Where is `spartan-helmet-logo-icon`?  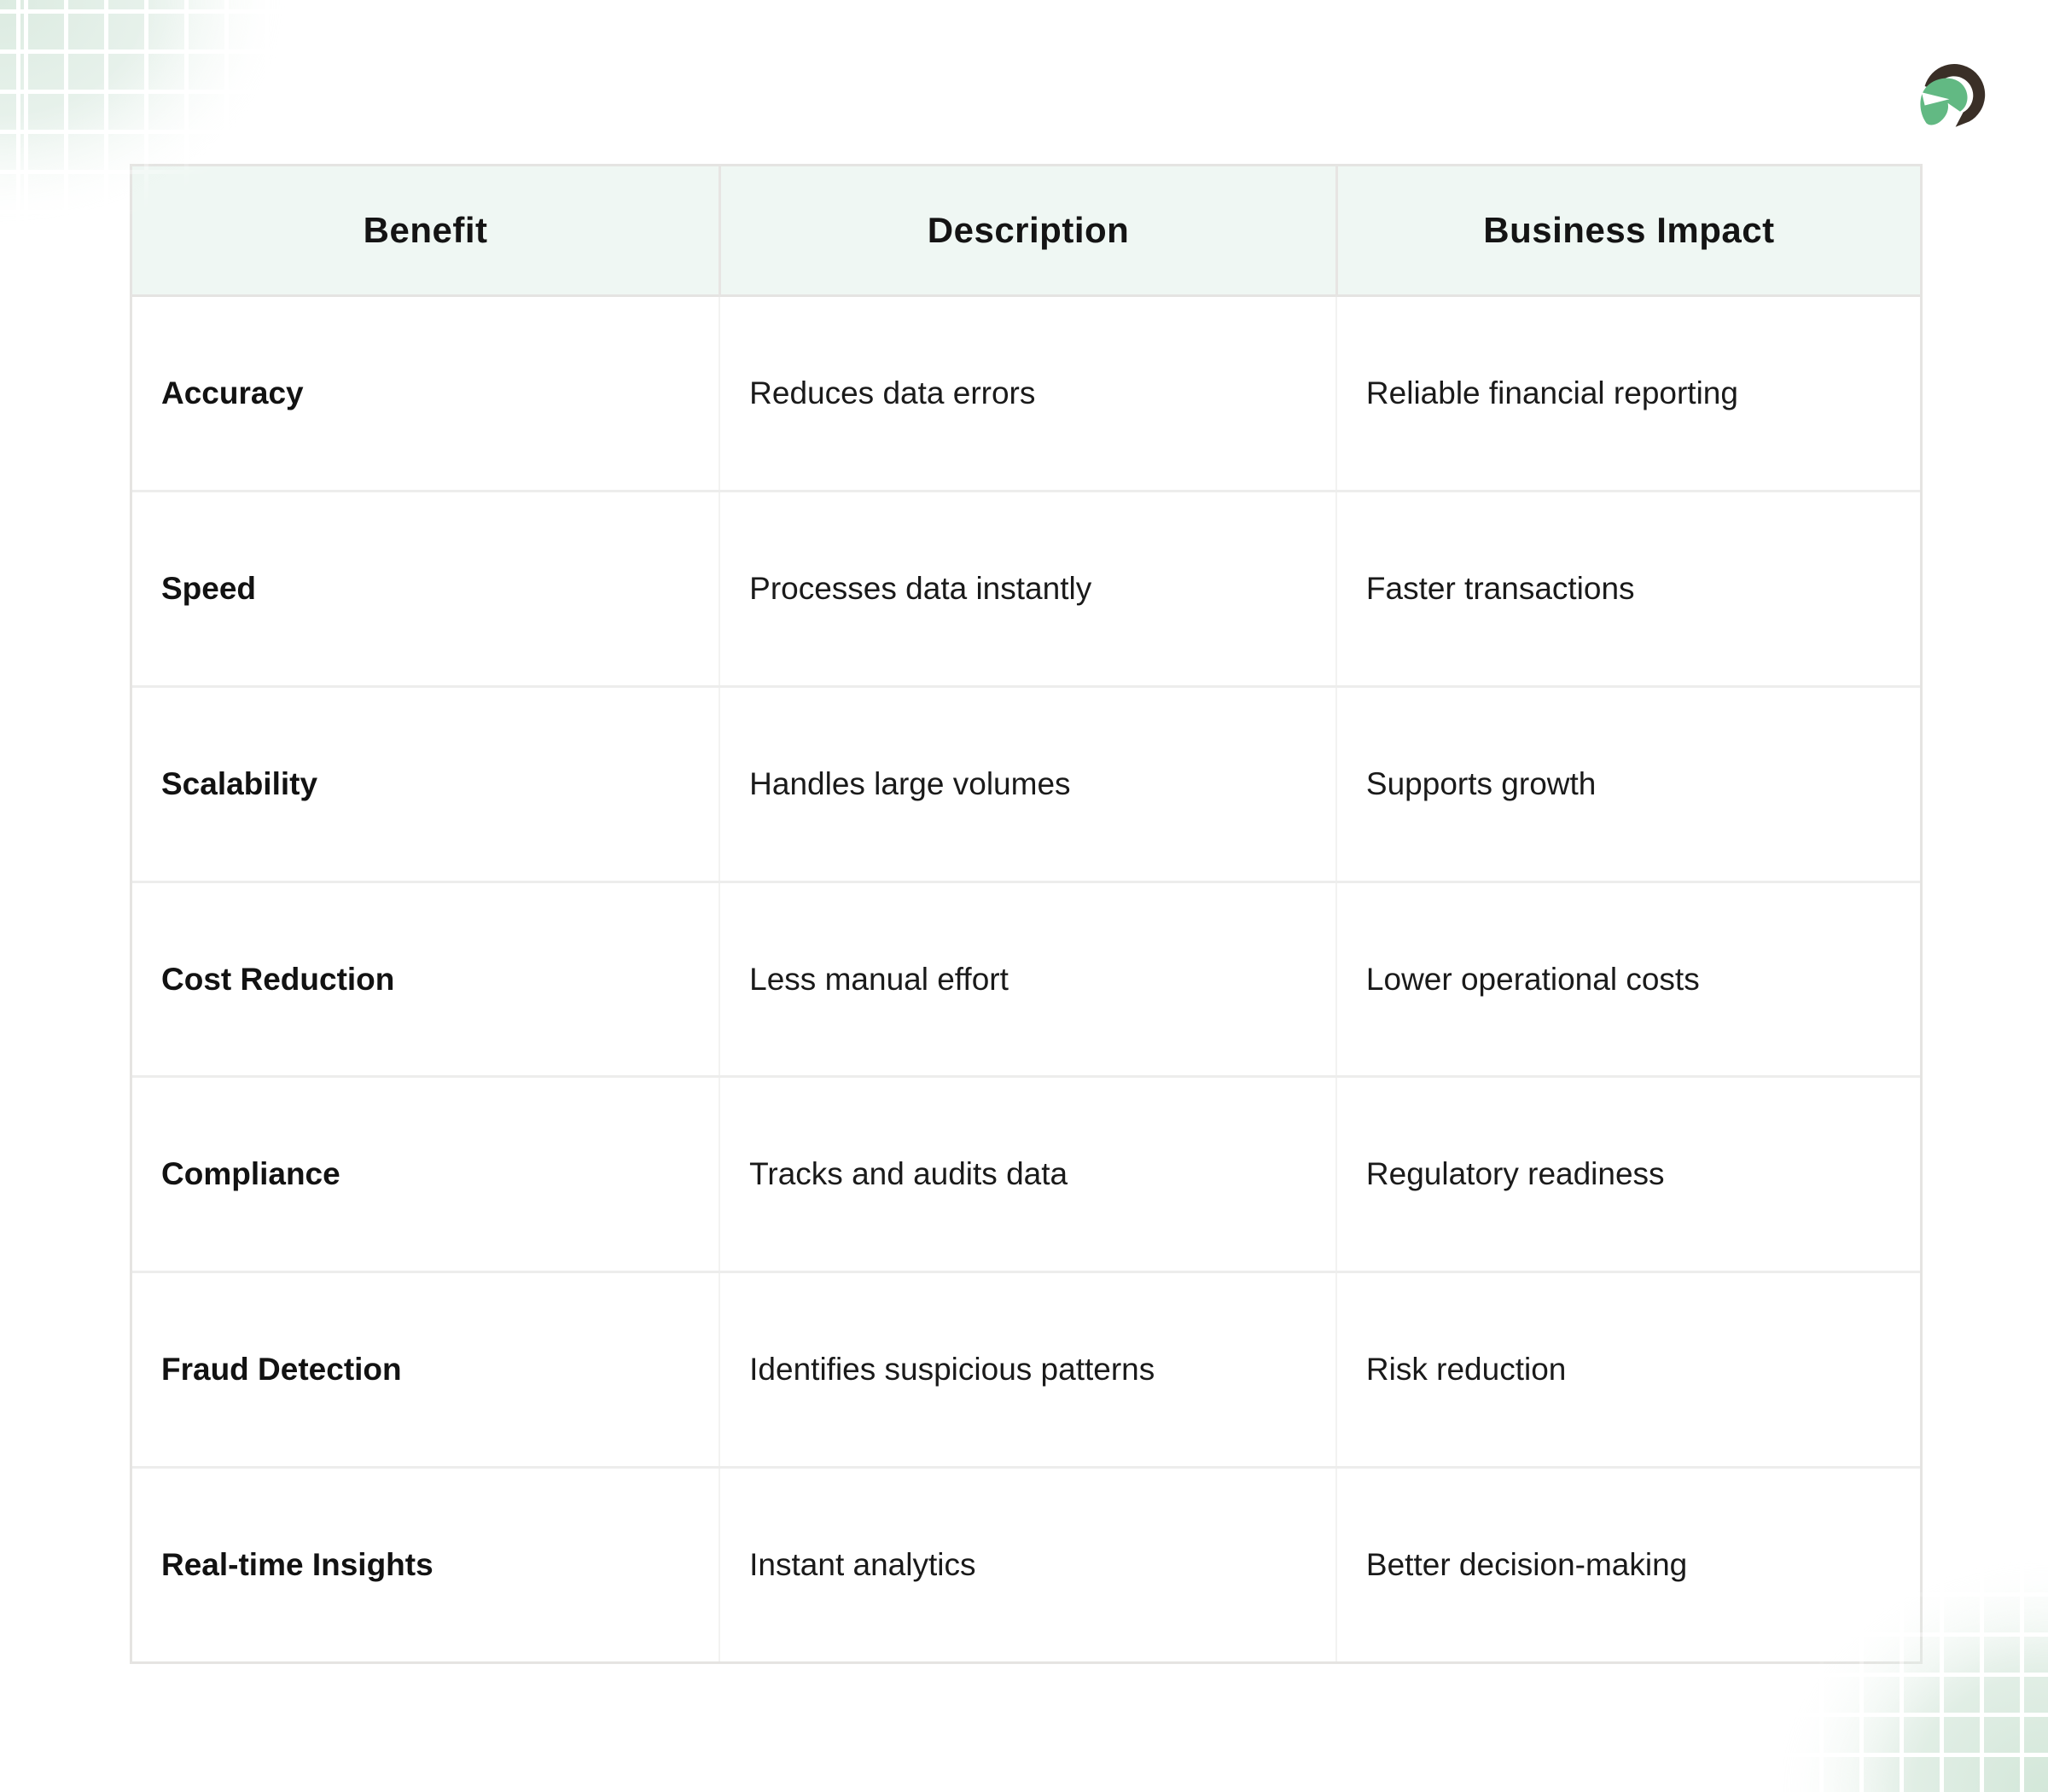 spartan-helmet-logo-icon is located at coordinates (1953, 94).